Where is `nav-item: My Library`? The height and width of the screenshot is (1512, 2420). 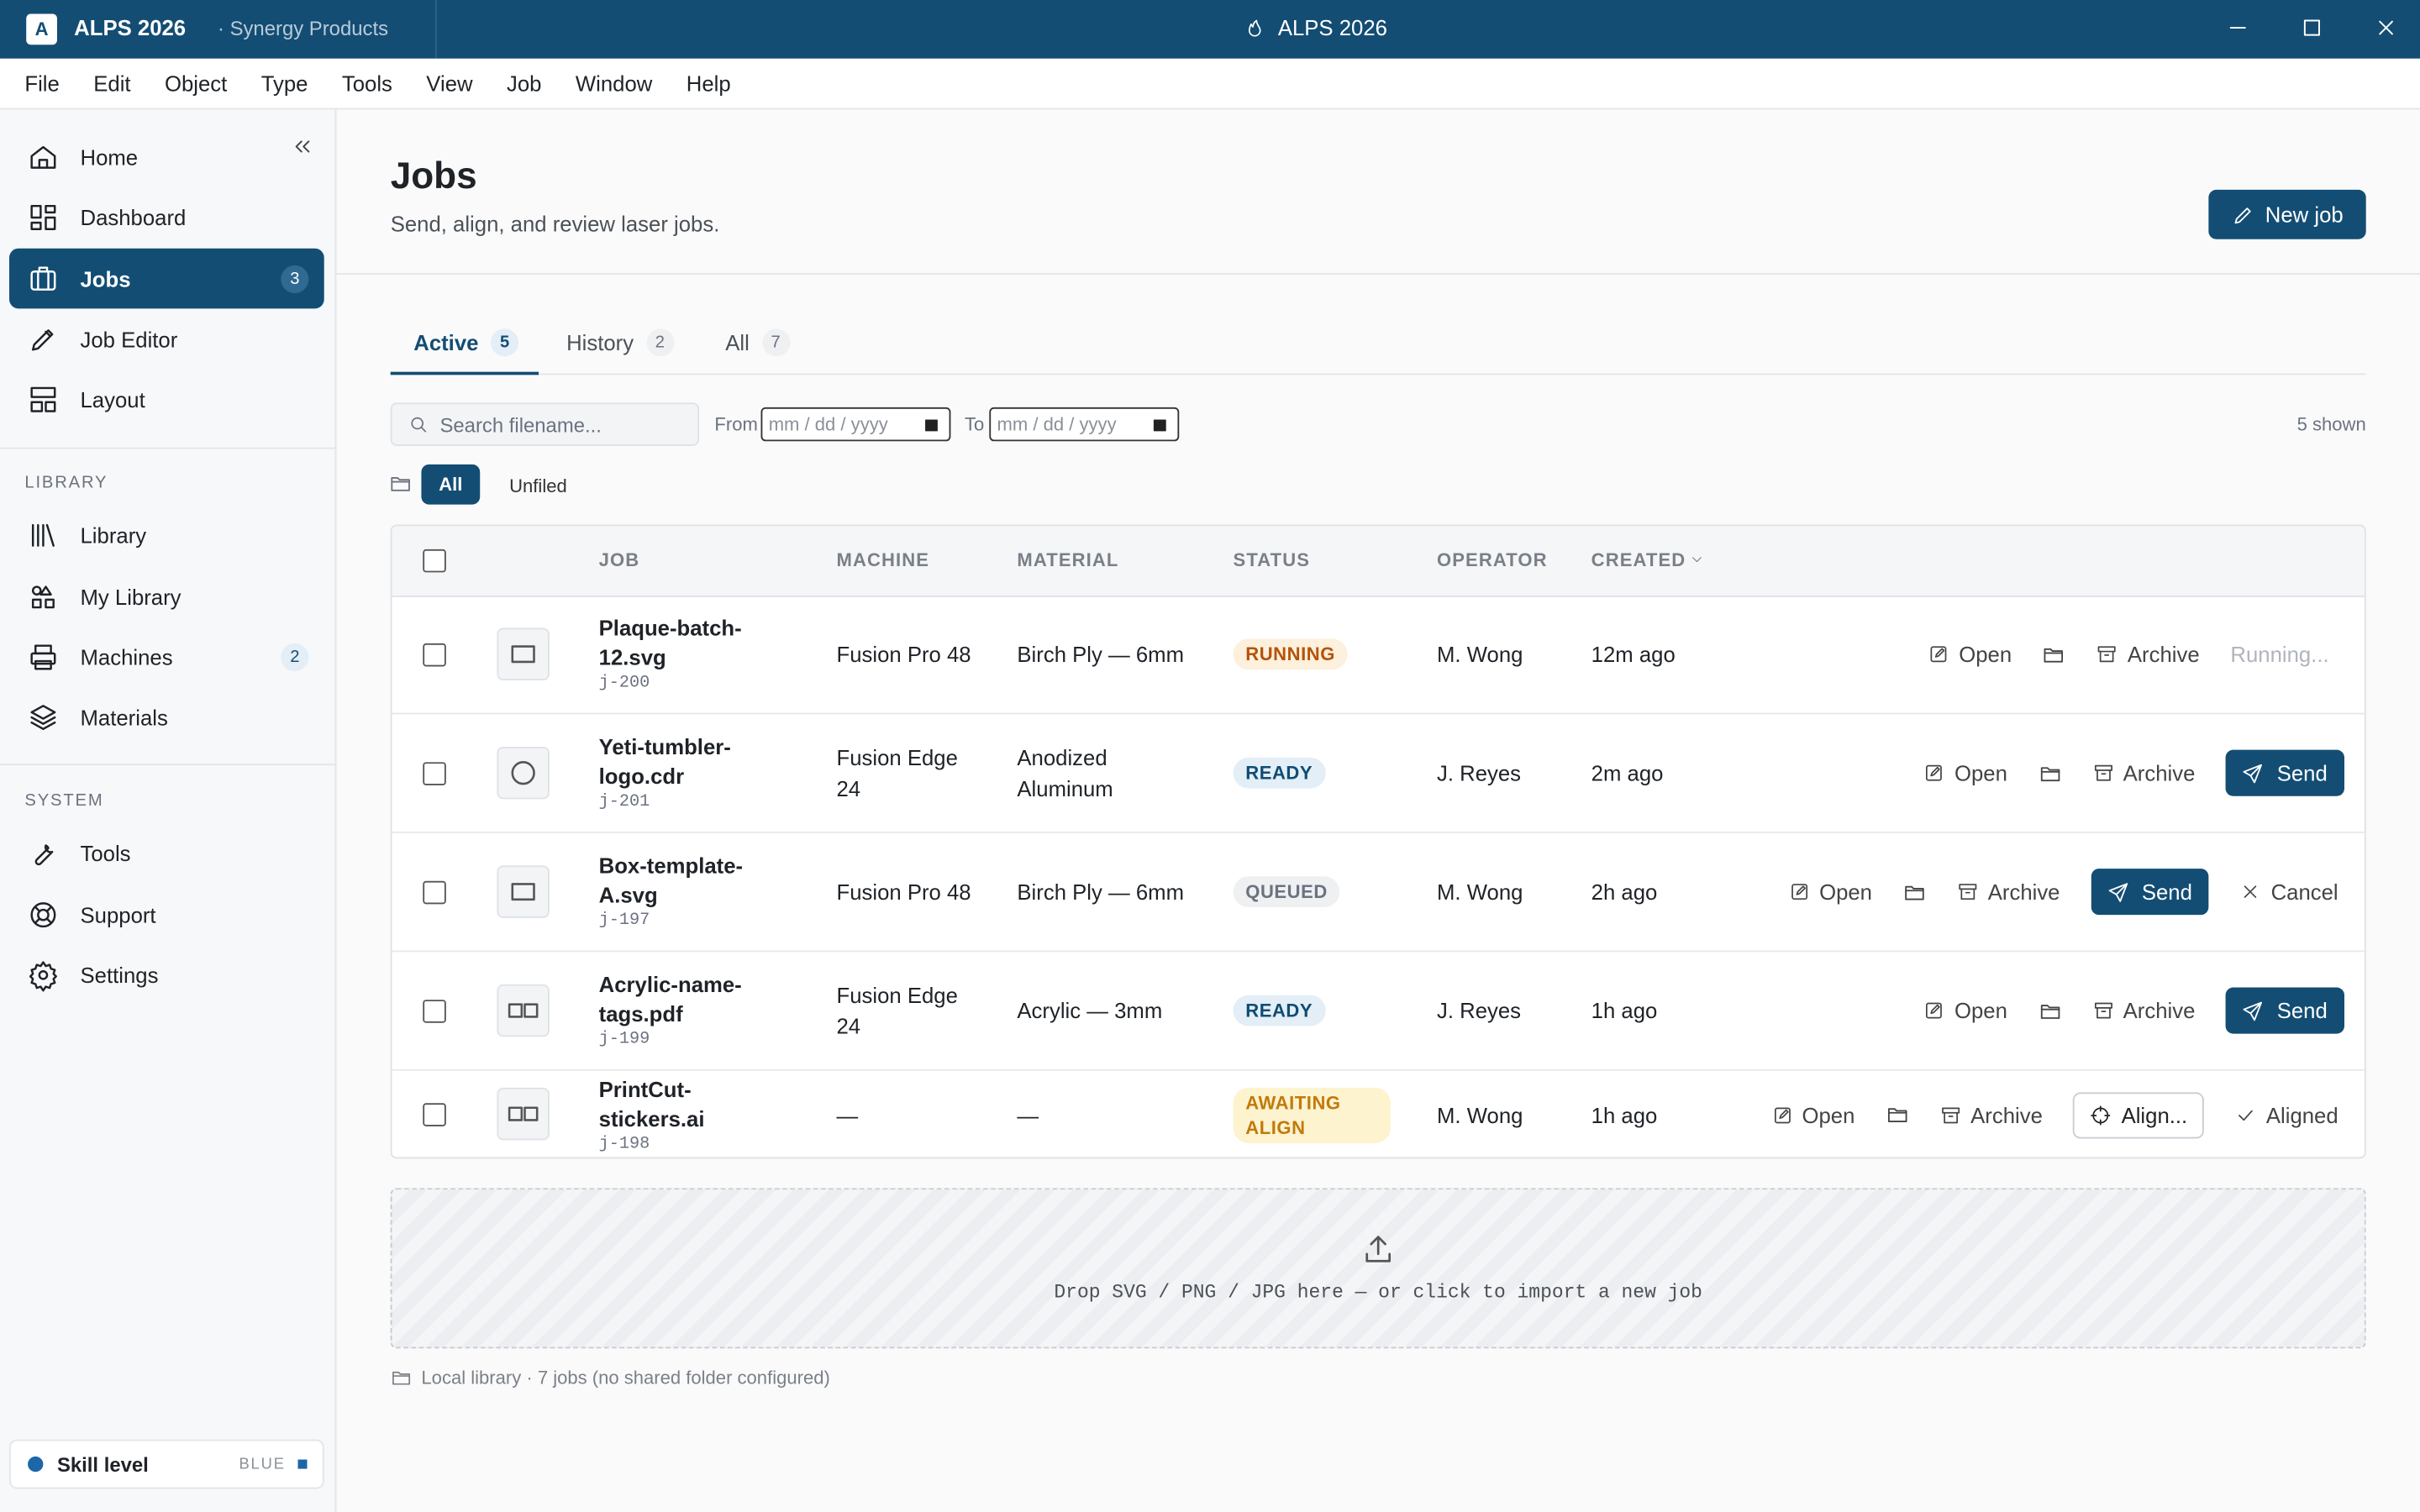 nav-item: My Library is located at coordinates (166, 596).